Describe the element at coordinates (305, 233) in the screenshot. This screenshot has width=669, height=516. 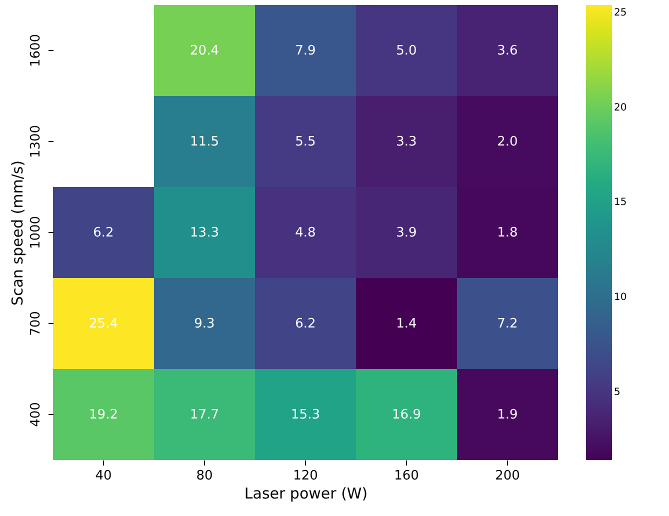
I see `data-label: 4.8` at that location.